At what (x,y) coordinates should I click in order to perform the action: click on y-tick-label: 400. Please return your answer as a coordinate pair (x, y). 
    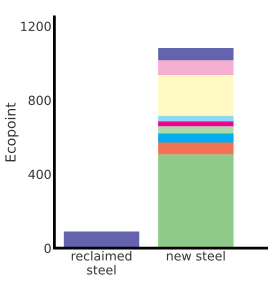
    Looking at the image, I should click on (39, 175).